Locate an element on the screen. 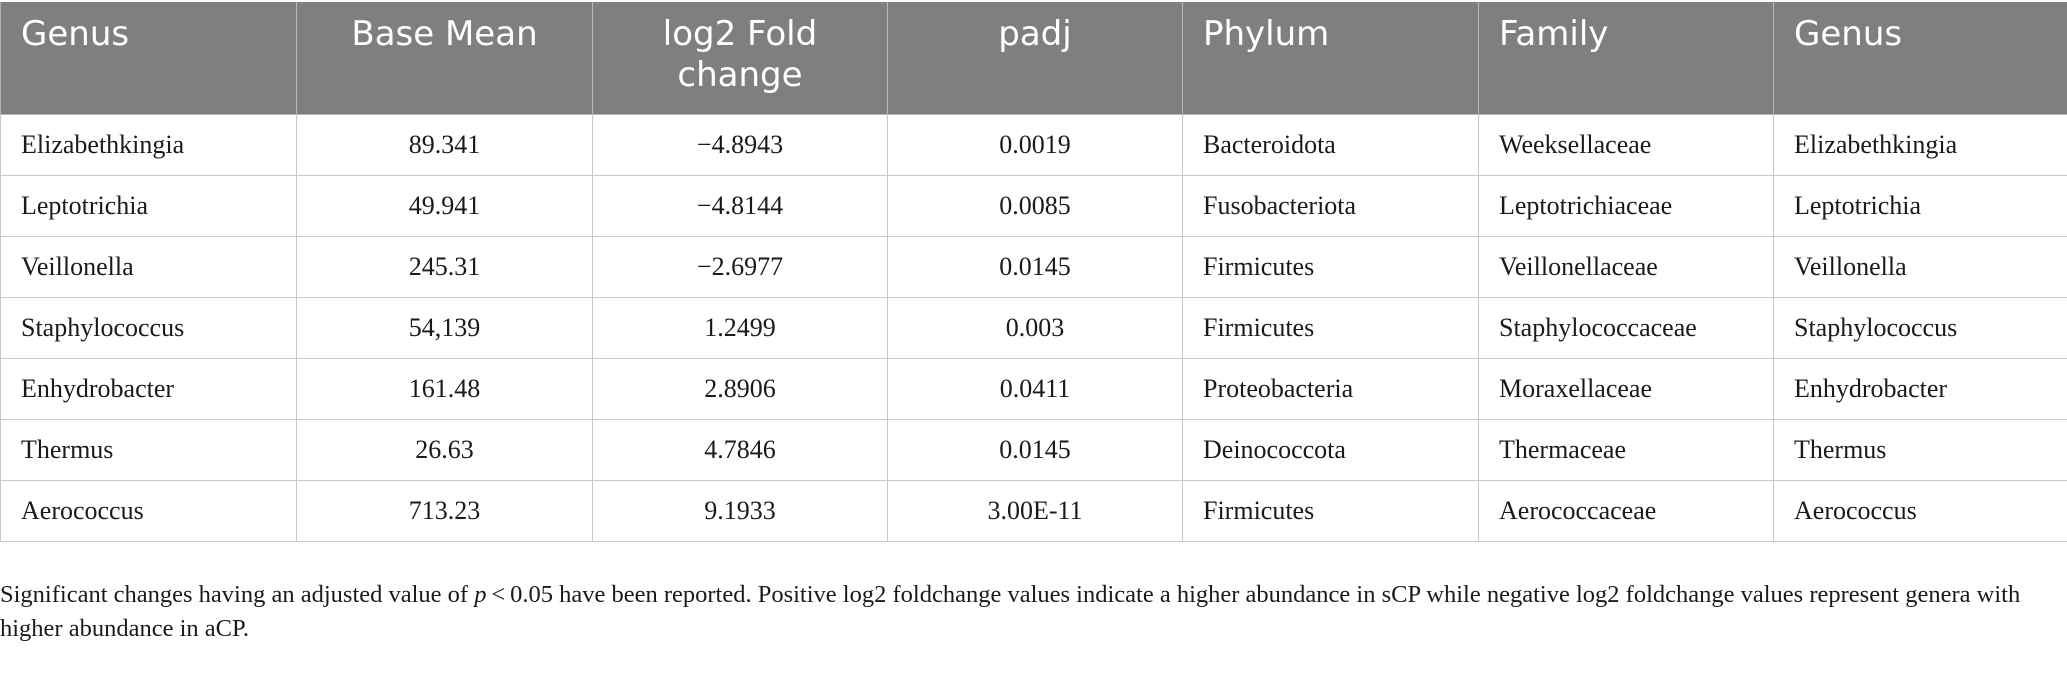  header-padj: padj is located at coordinates (1035, 58).